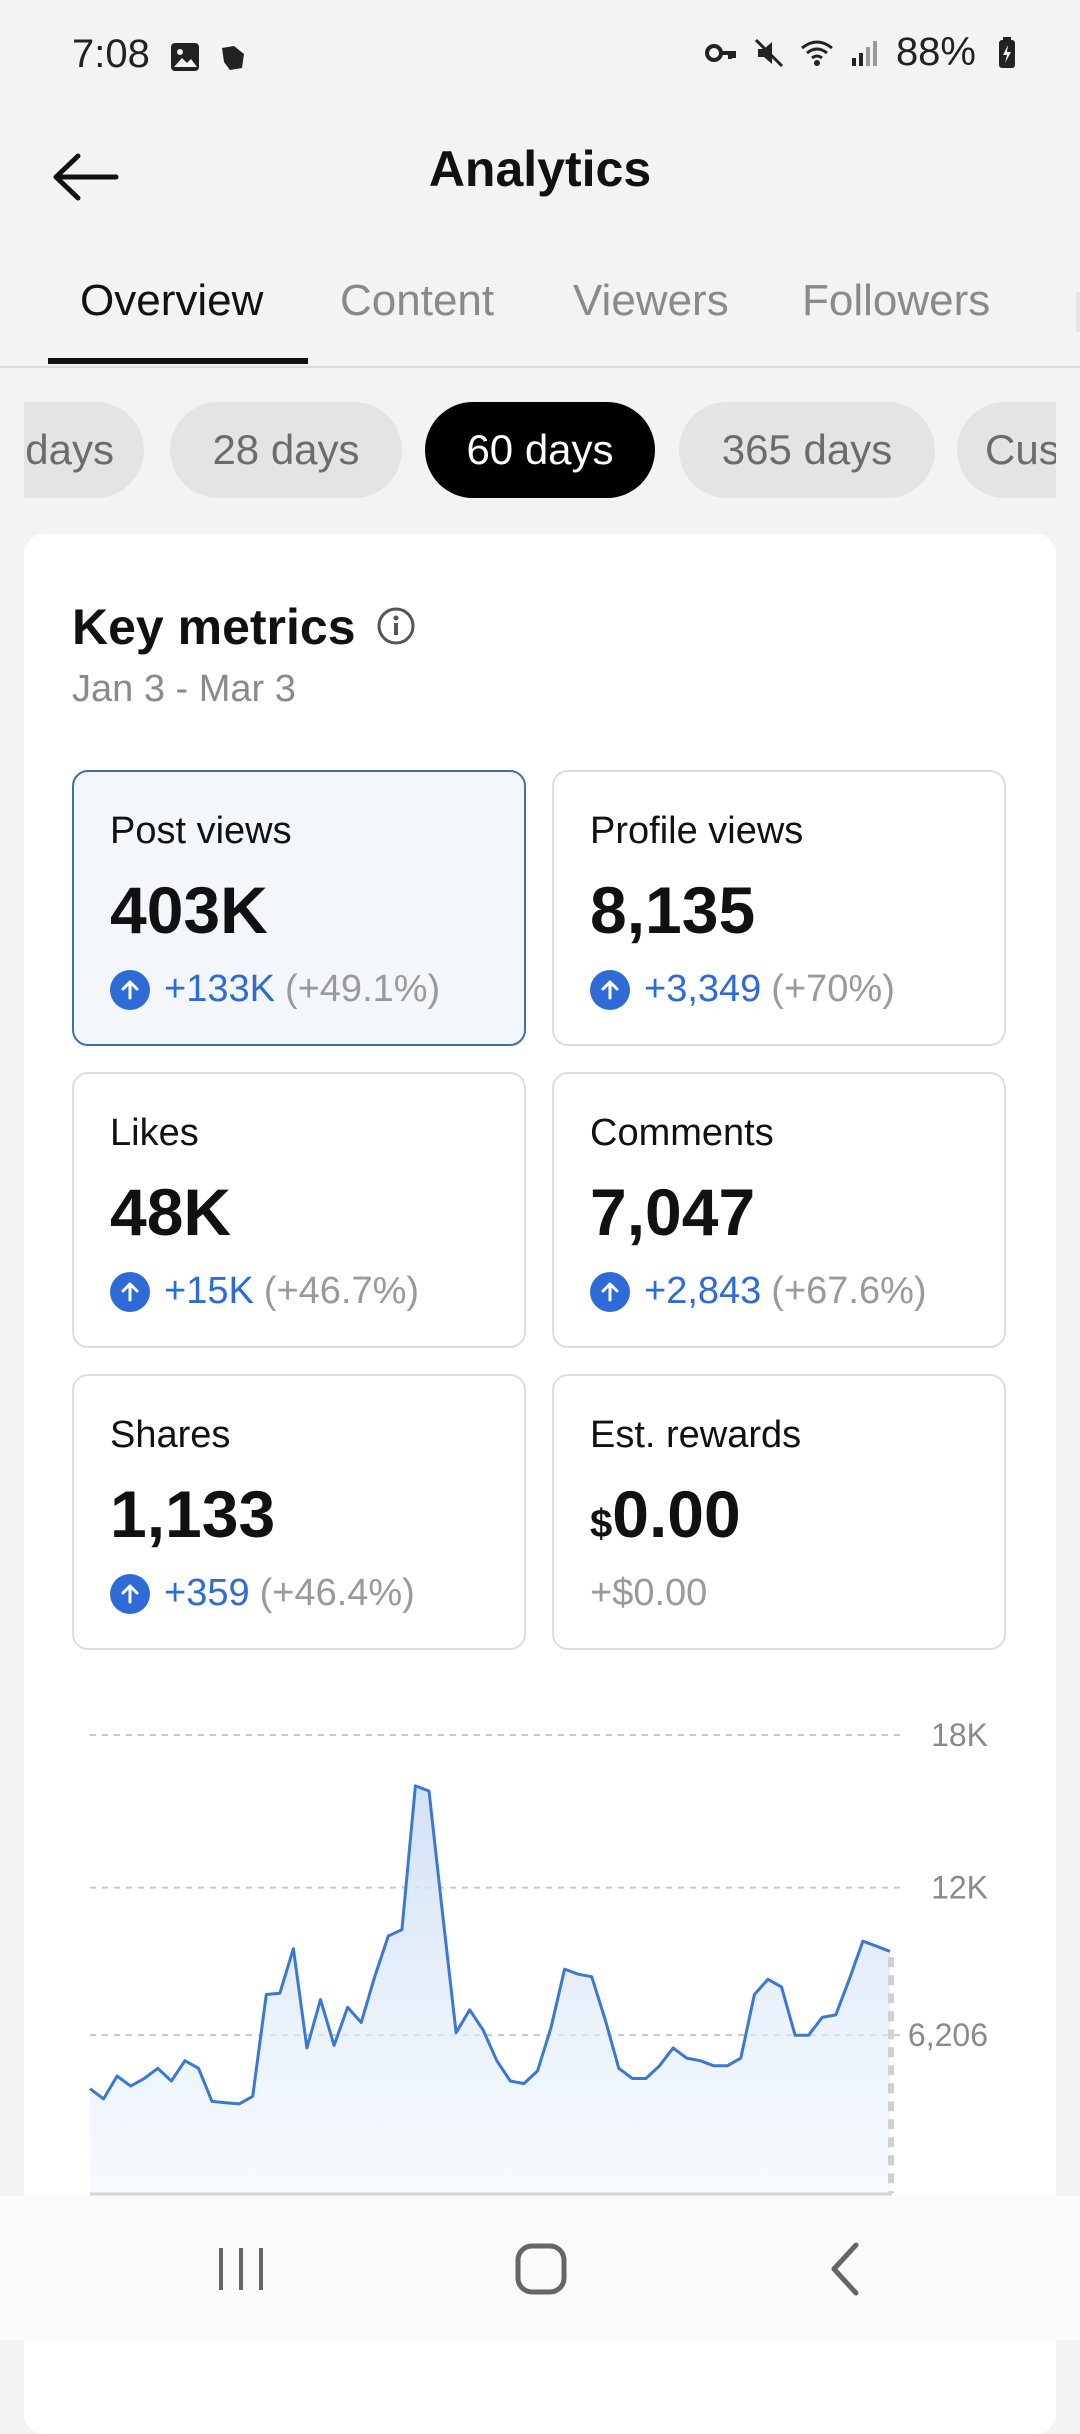 This screenshot has height=2434, width=1080. What do you see at coordinates (779, 1512) in the screenshot?
I see `metric-est-rewards: Est. rewards $0.00 +$0.00` at bounding box center [779, 1512].